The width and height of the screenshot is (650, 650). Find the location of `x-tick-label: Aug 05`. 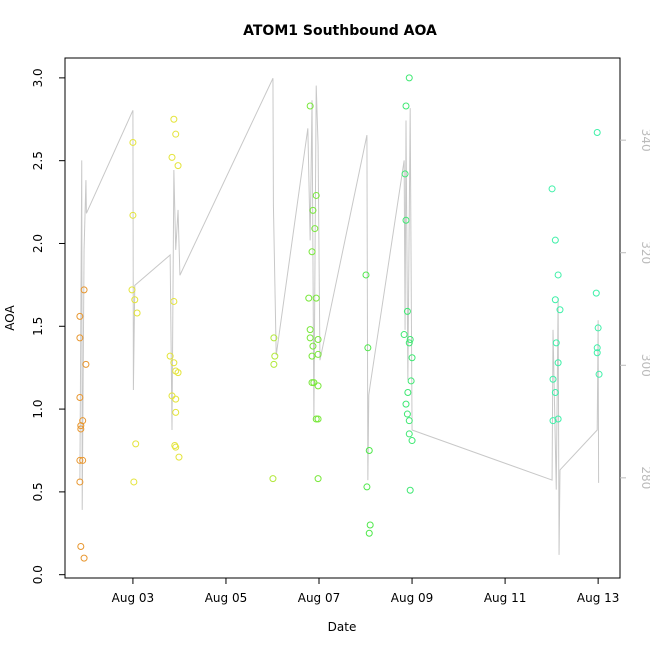

x-tick-label: Aug 05 is located at coordinates (226, 598).